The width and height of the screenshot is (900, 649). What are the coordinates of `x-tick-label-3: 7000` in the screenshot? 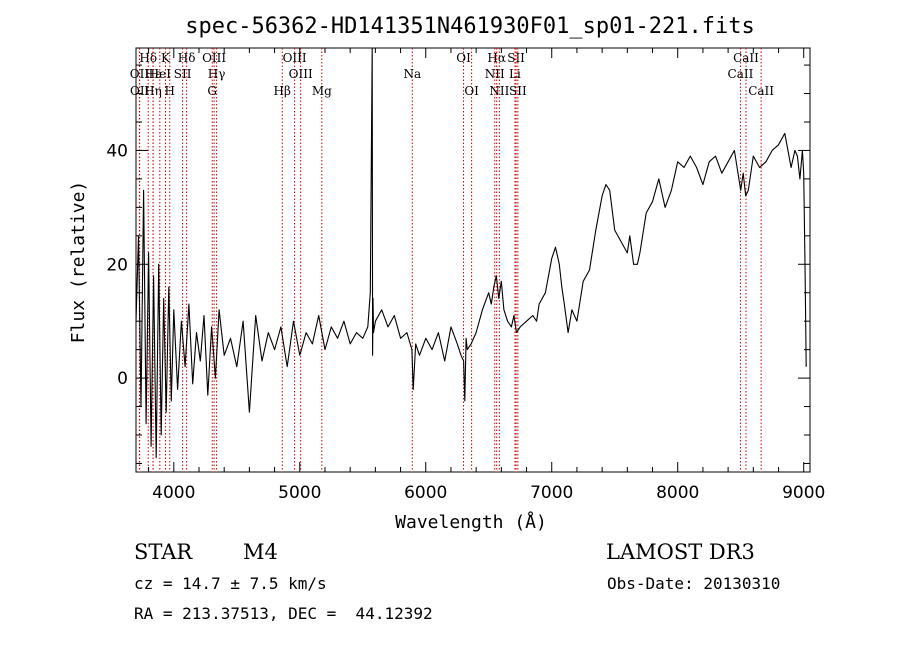 It's located at (551, 493).